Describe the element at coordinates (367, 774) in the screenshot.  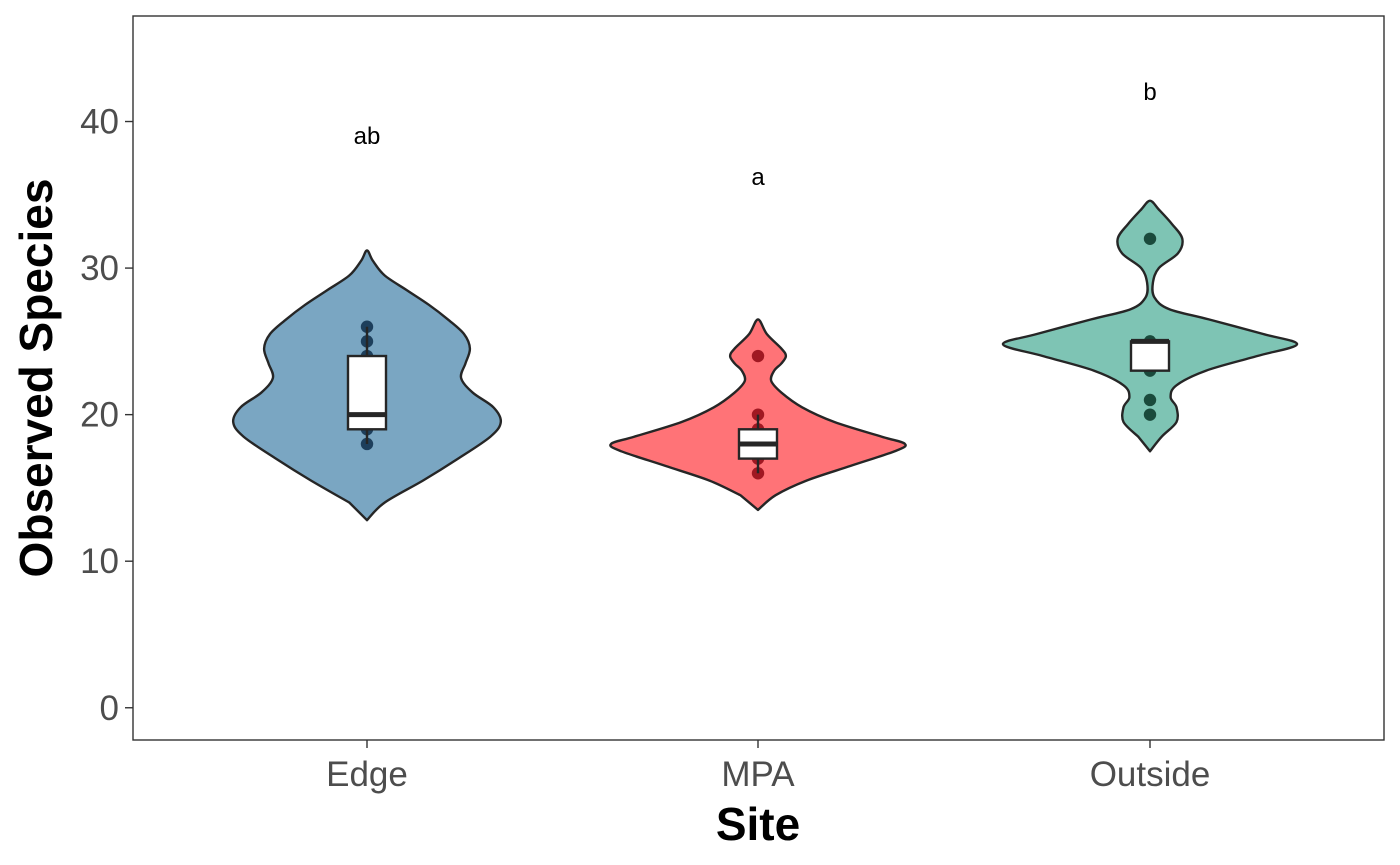
I see `x-tick-label: Edge` at that location.